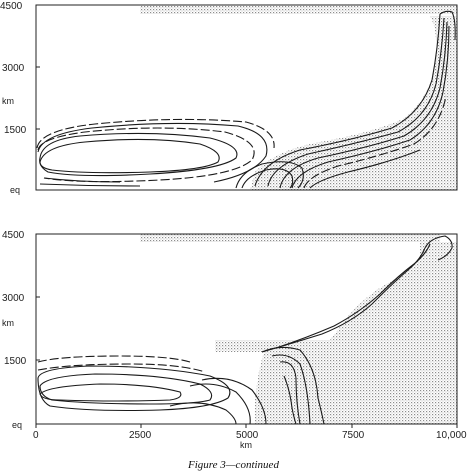 This screenshot has width=474, height=476. Describe the element at coordinates (152, 390) in the screenshot. I see `bottom-western-gyre-contours` at that location.